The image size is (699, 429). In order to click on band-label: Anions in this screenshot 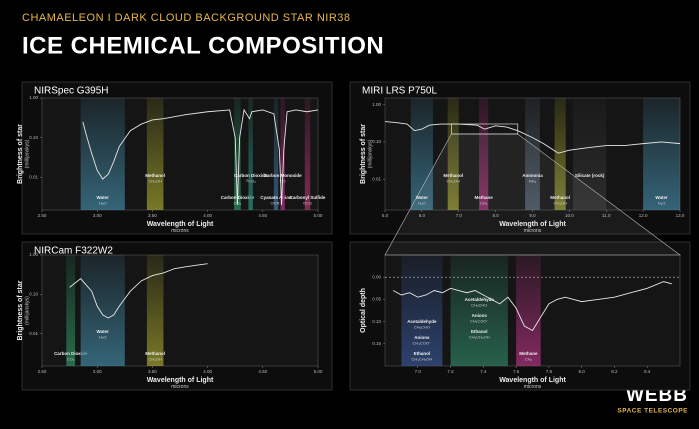, I will do `click(480, 315)`.